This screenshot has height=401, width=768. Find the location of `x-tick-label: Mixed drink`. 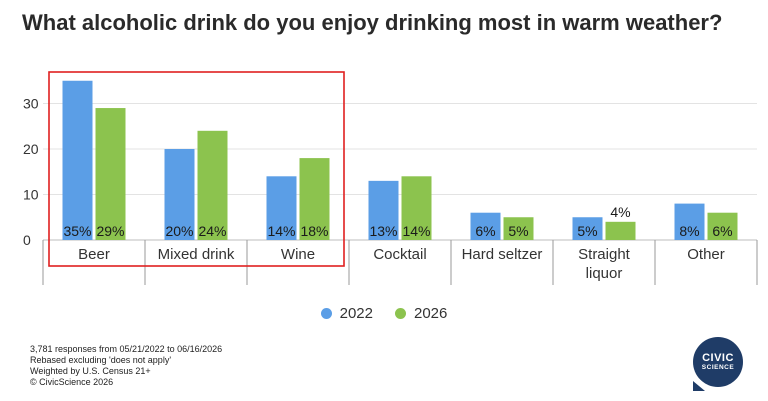

x-tick-label: Mixed drink is located at coordinates (196, 254).